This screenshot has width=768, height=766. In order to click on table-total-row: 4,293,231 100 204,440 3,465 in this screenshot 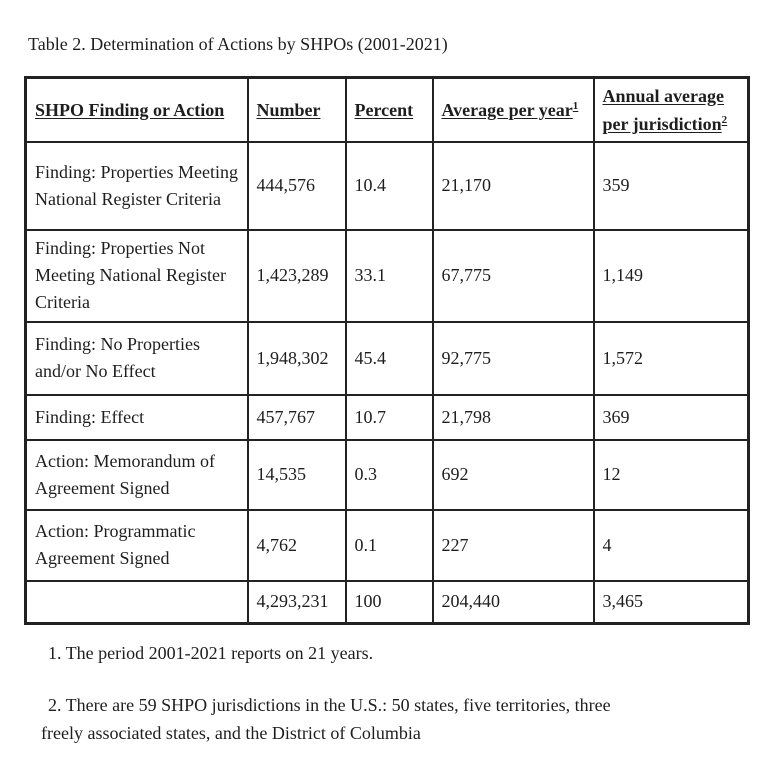, I will do `click(387, 602)`.